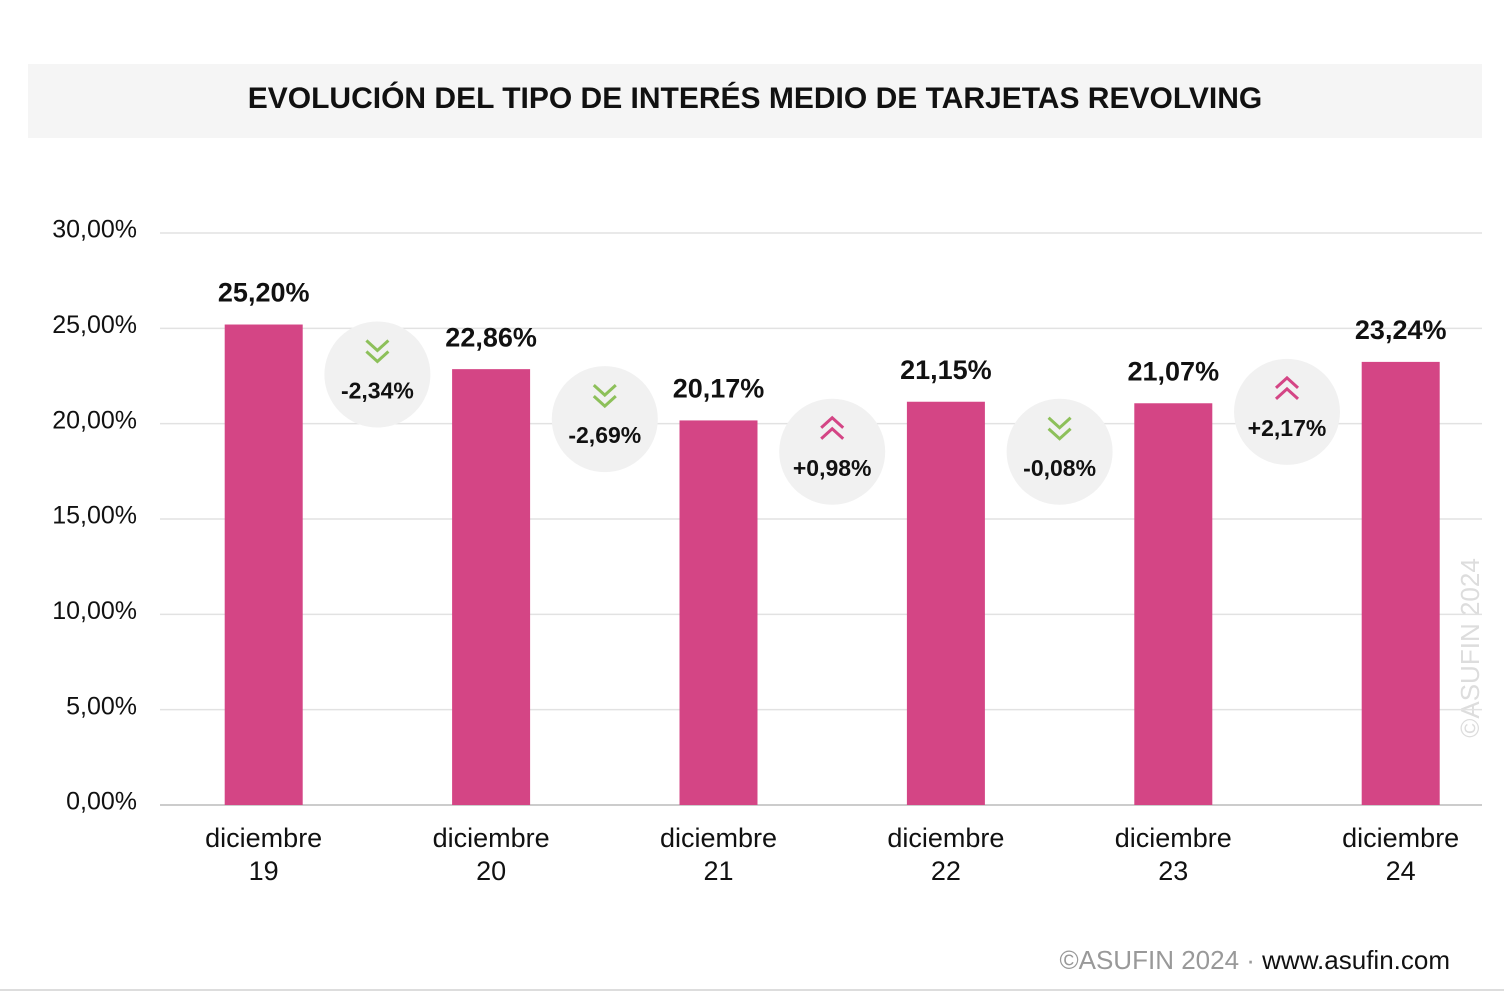 The height and width of the screenshot is (992, 1504). Describe the element at coordinates (101, 706) in the screenshot. I see `y-tick-label: 5,00%` at that location.